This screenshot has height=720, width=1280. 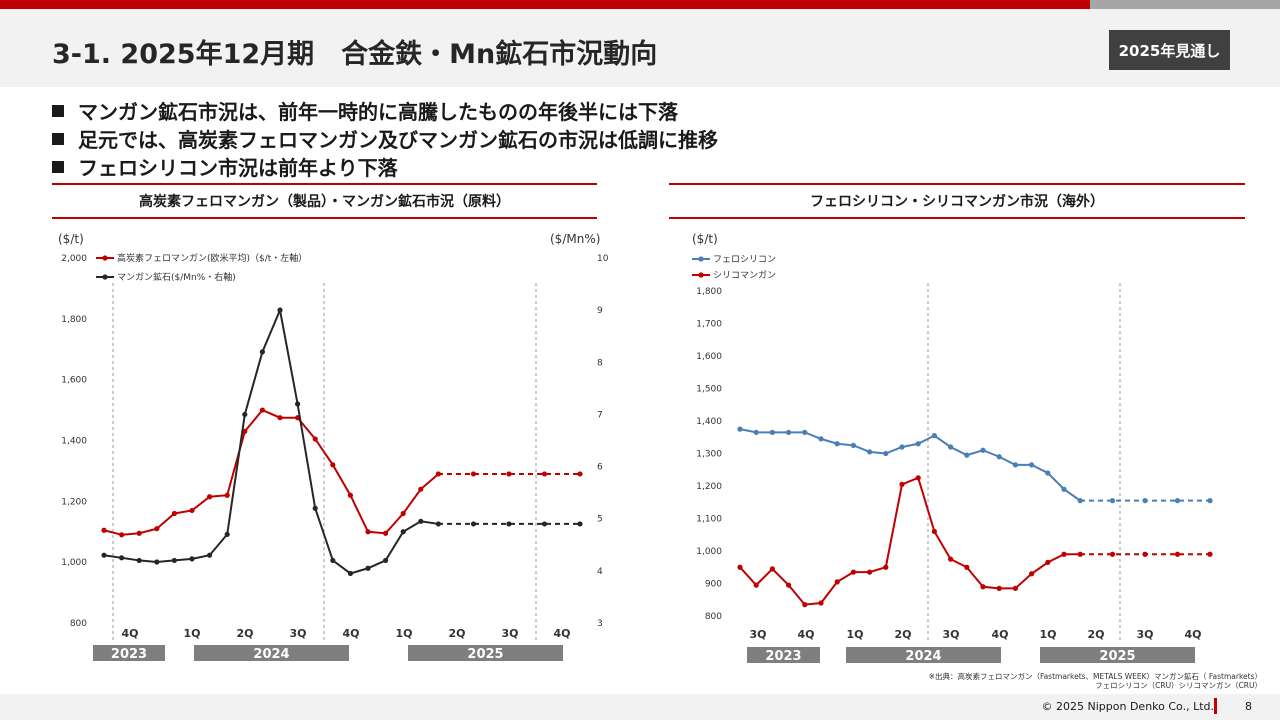 What do you see at coordinates (212, 258) in the screenshot?
I see `chart1-legend-ferromanganese-label: 高炭素フェロマンガン(欧米平均)（$/t・左軸）` at bounding box center [212, 258].